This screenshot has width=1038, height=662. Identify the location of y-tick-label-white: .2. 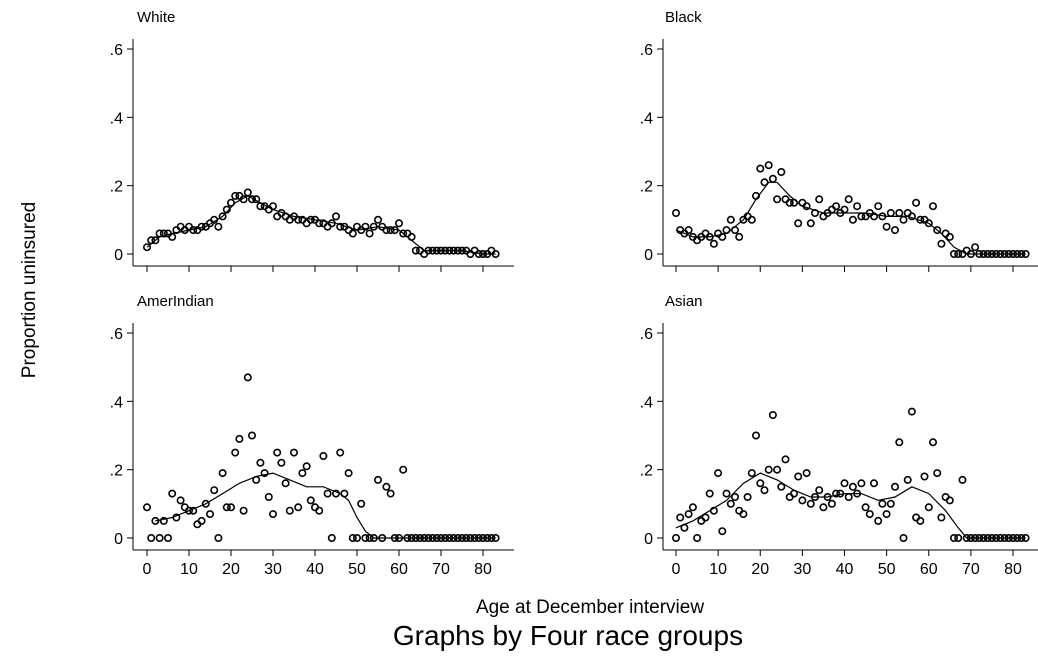
(116, 187).